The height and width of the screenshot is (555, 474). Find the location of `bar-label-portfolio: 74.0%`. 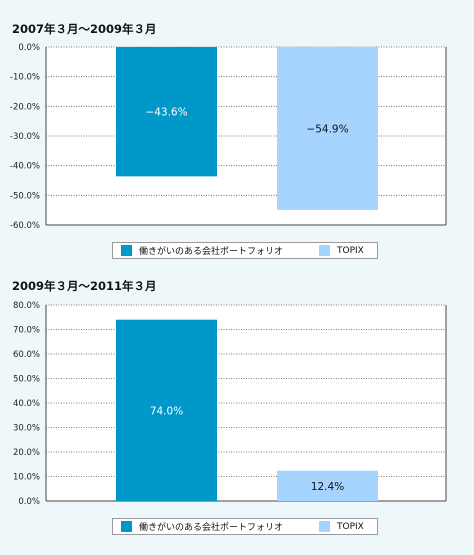

bar-label-portfolio: 74.0% is located at coordinates (166, 411).